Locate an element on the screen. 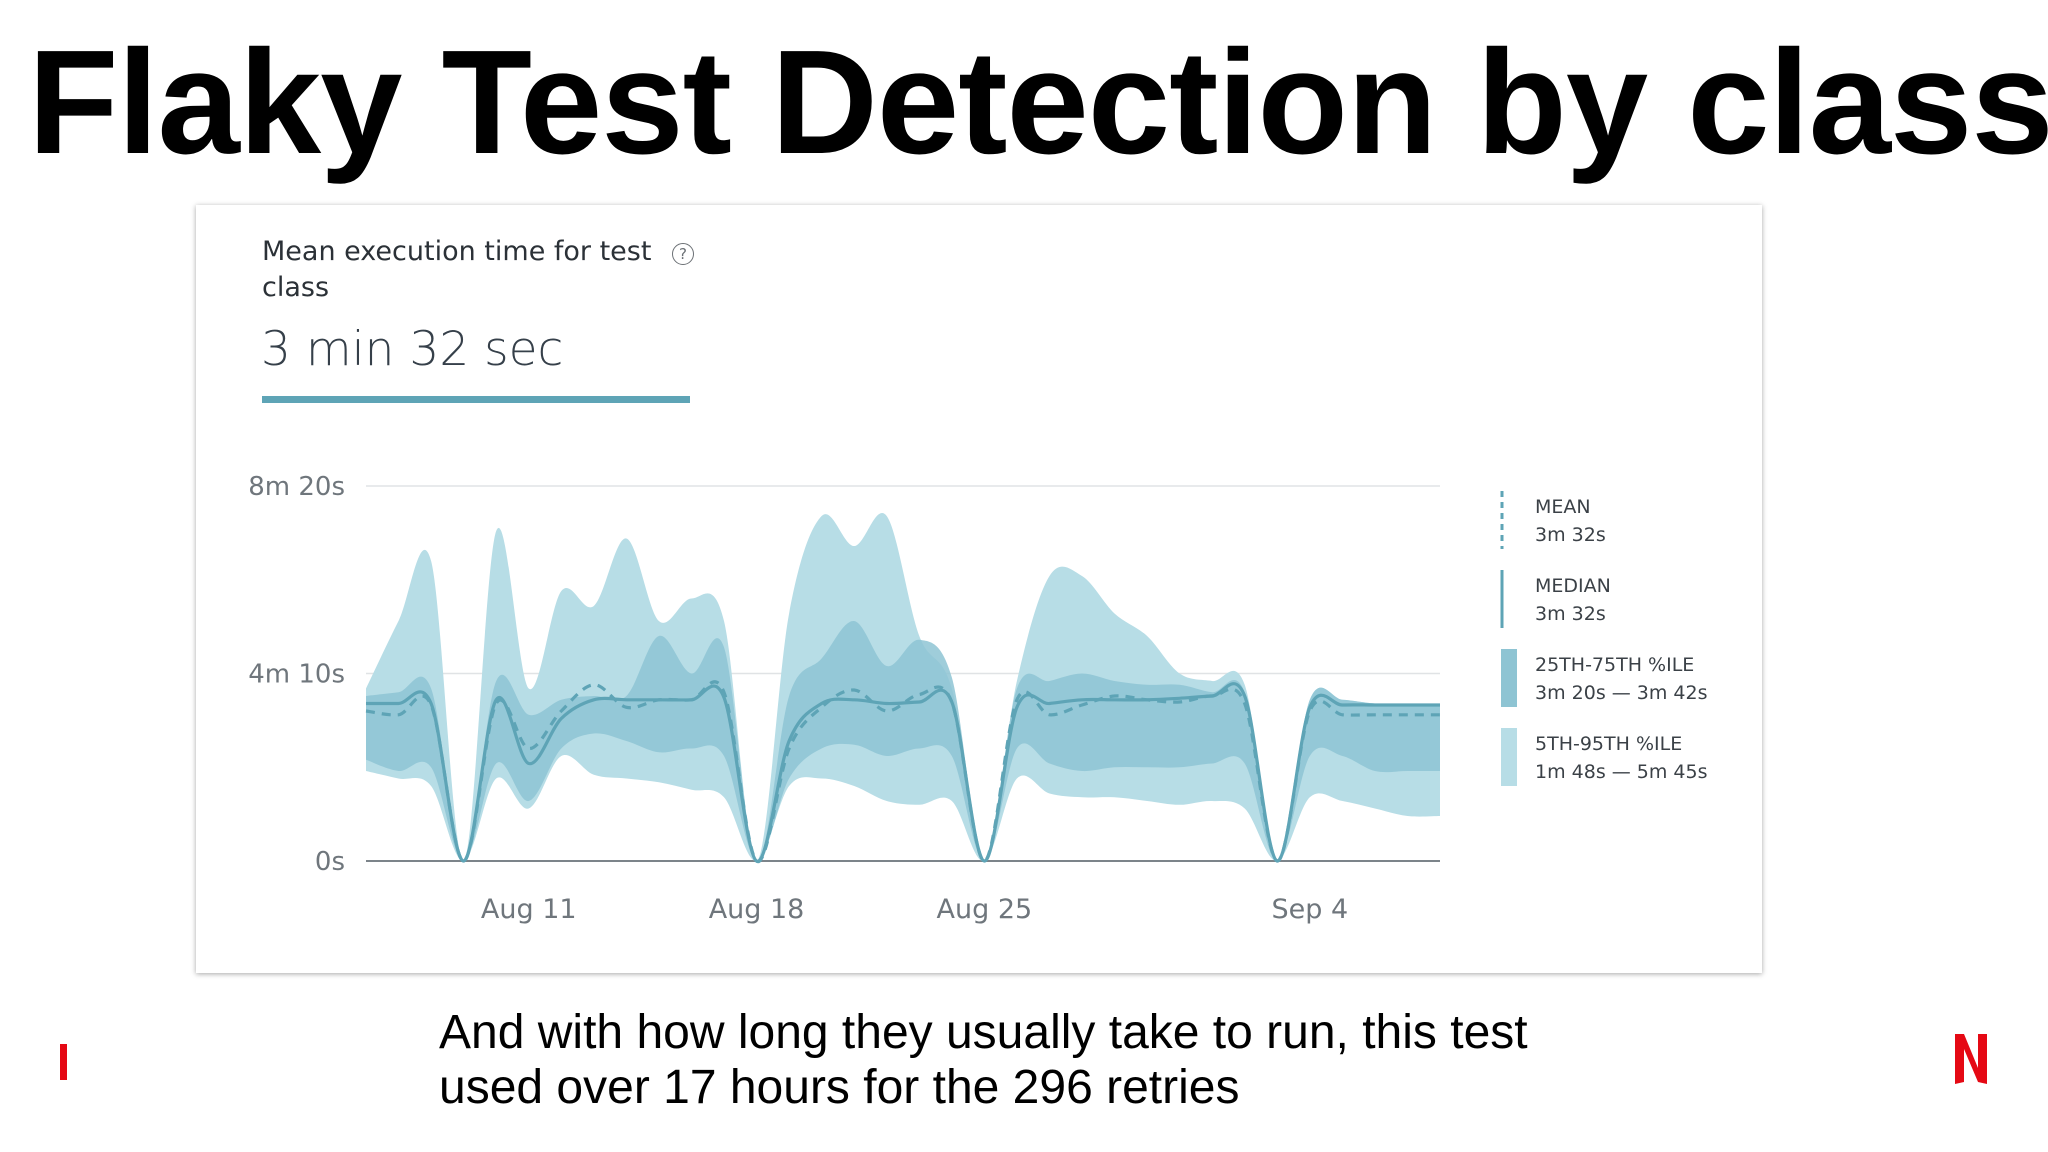 This screenshot has height=1152, width=2048. x-tick-label: Aug 25 is located at coordinates (985, 909).